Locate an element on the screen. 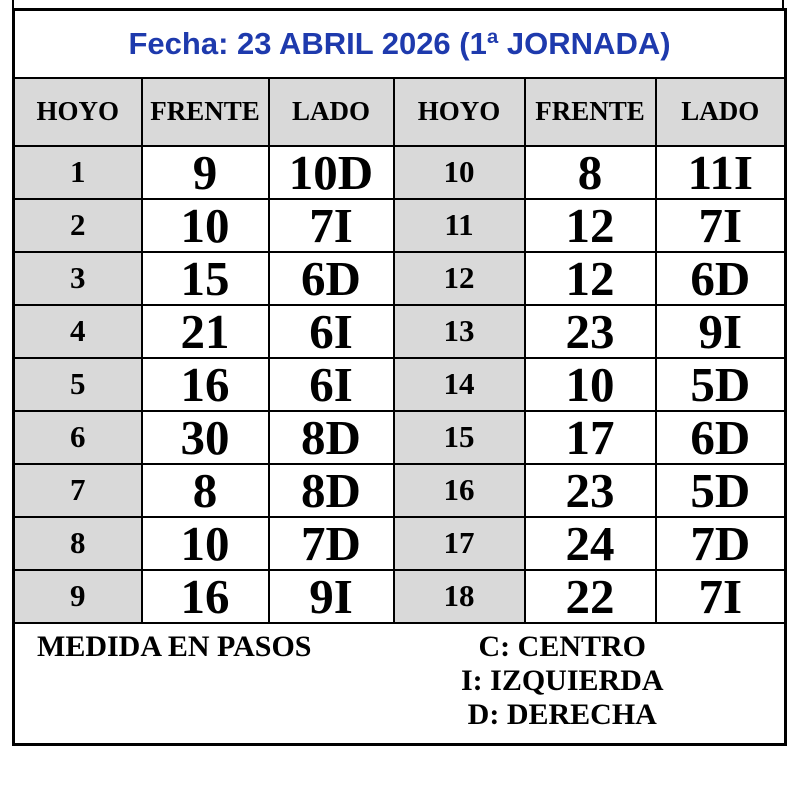  hole-number-cell: 10 is located at coordinates (459, 172).